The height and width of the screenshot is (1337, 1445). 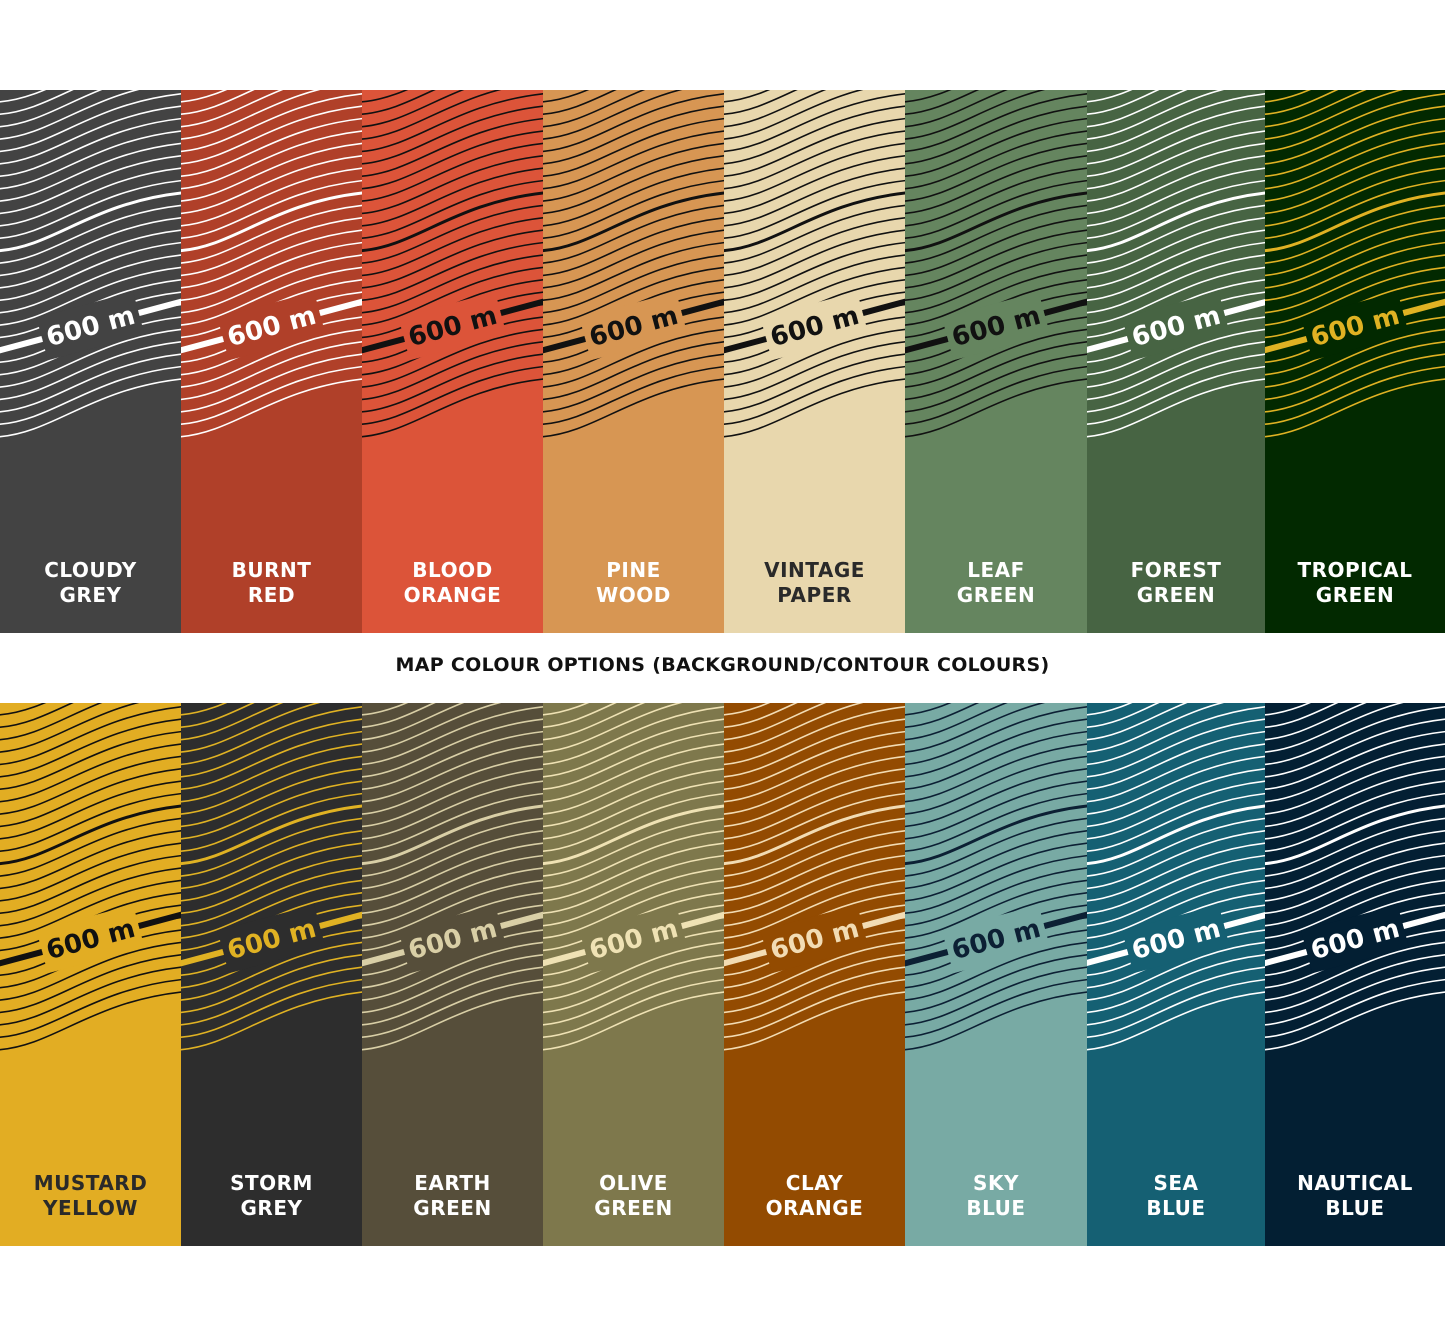 I want to click on swatch-name-line: EARTH, so click(x=452, y=1183).